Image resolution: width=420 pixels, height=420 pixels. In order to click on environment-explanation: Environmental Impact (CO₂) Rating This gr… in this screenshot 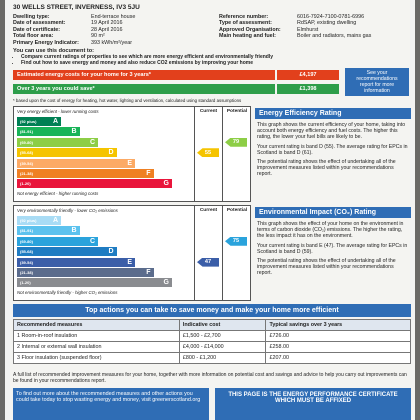, I will do `click(333, 242)`.